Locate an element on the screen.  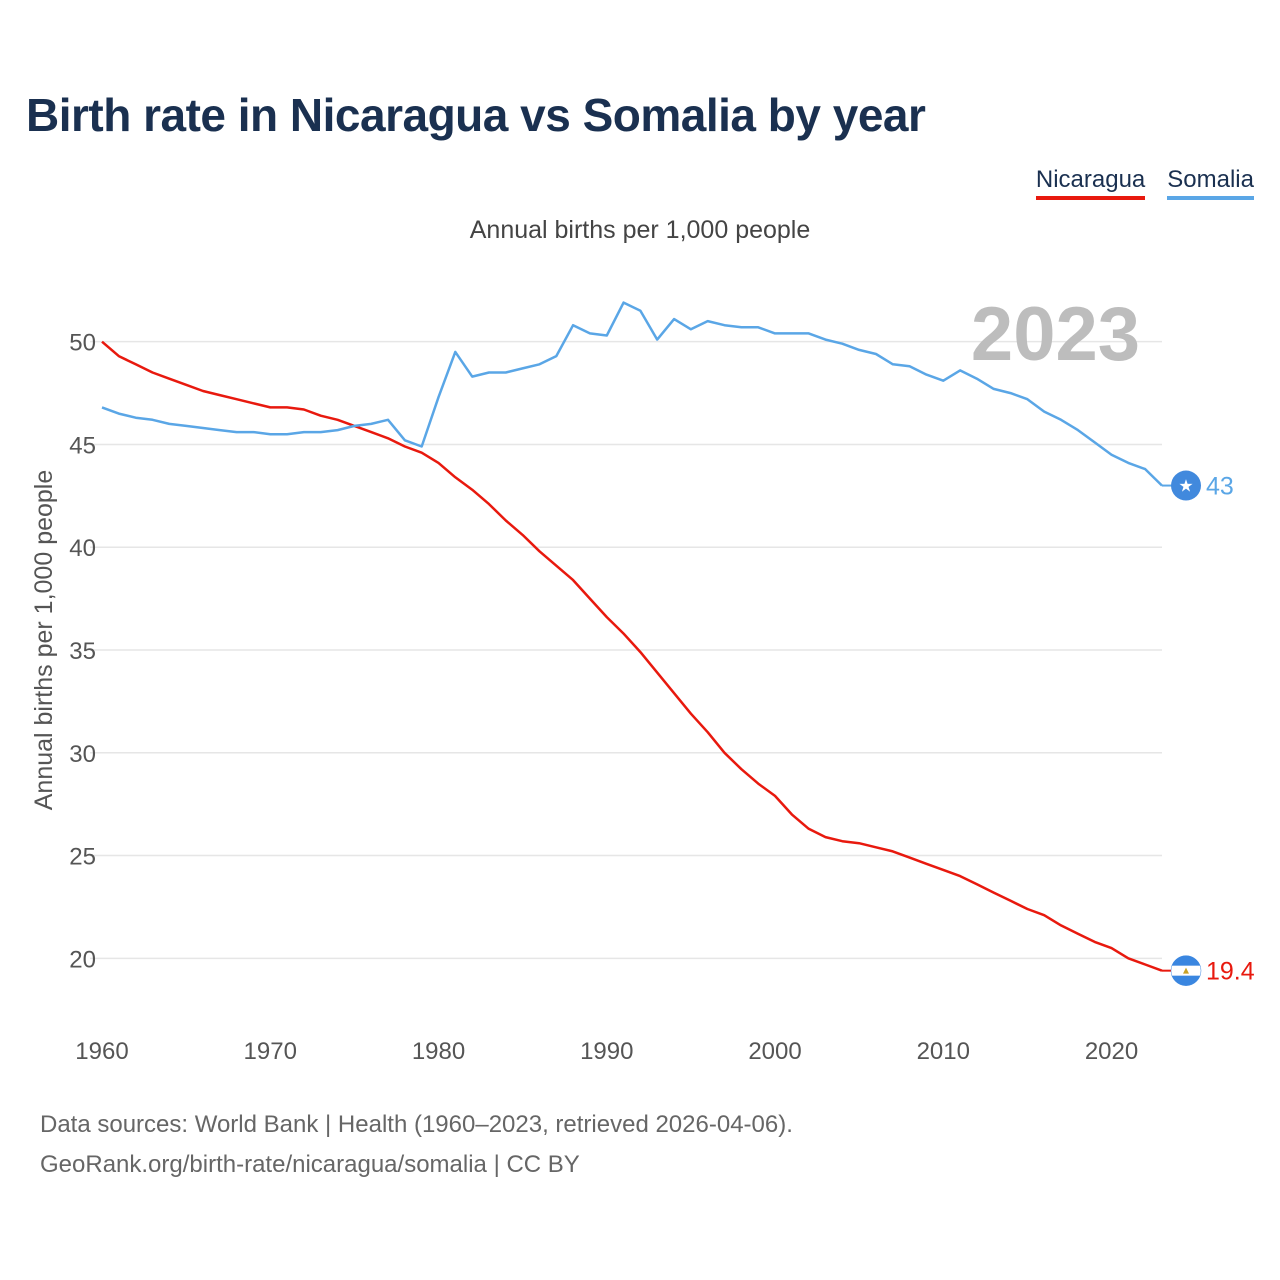
y-tick-label: 45 is located at coordinates (82, 445).